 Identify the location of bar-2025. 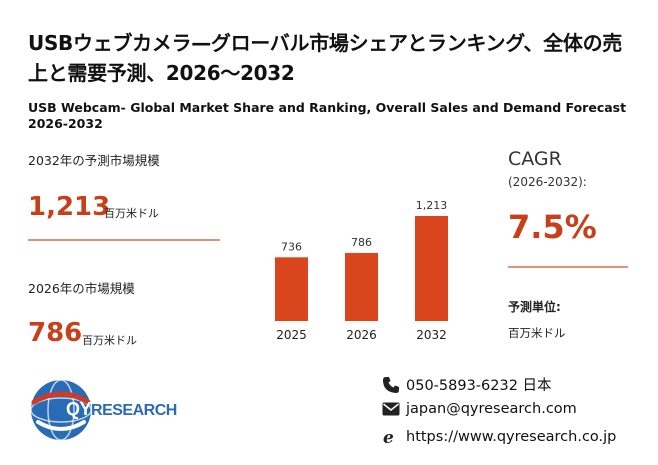
(291, 289).